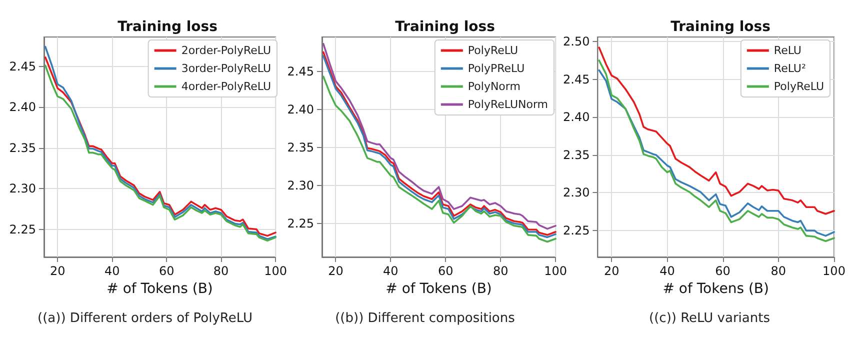 The image size is (859, 348). Describe the element at coordinates (494, 86) in the screenshot. I see `legend-label: PolyNorm` at that location.